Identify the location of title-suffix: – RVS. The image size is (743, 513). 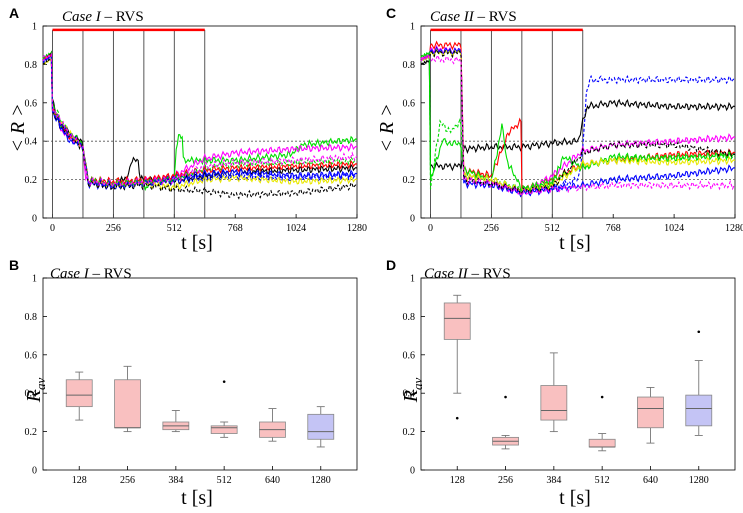
(122, 17).